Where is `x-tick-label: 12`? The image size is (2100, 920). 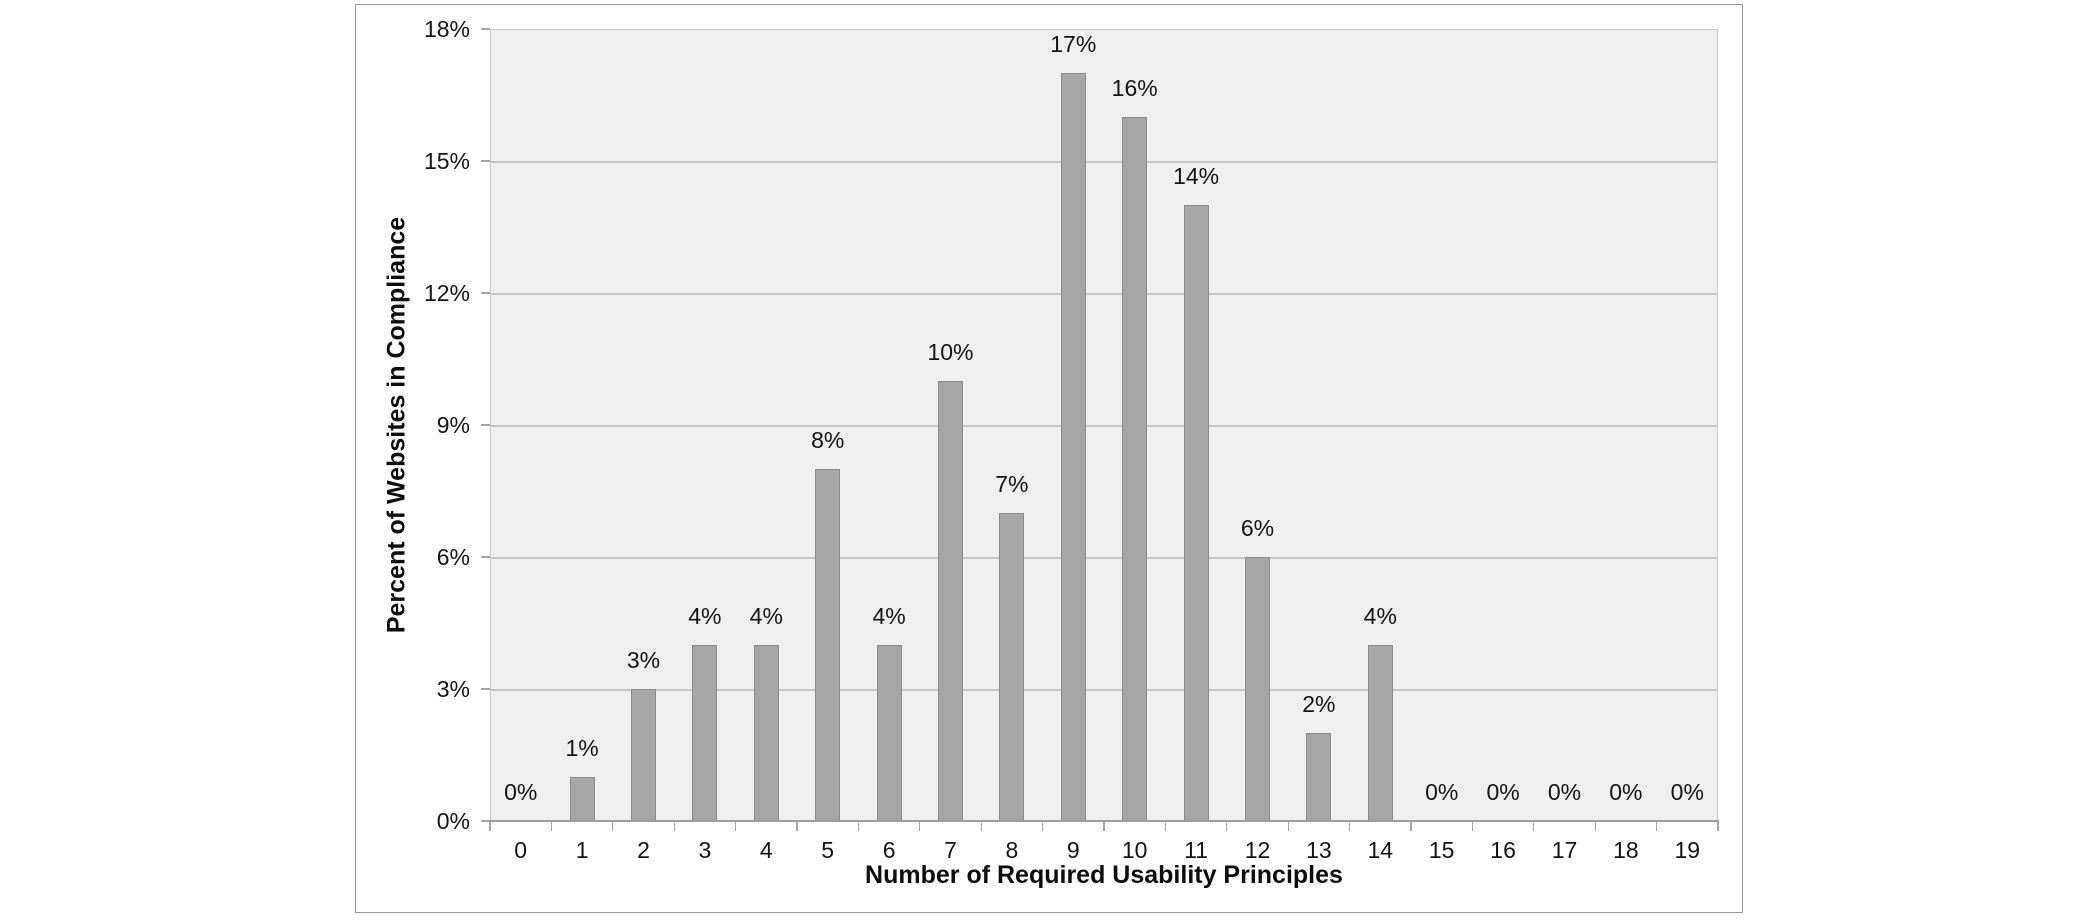 x-tick-label: 12 is located at coordinates (1257, 850).